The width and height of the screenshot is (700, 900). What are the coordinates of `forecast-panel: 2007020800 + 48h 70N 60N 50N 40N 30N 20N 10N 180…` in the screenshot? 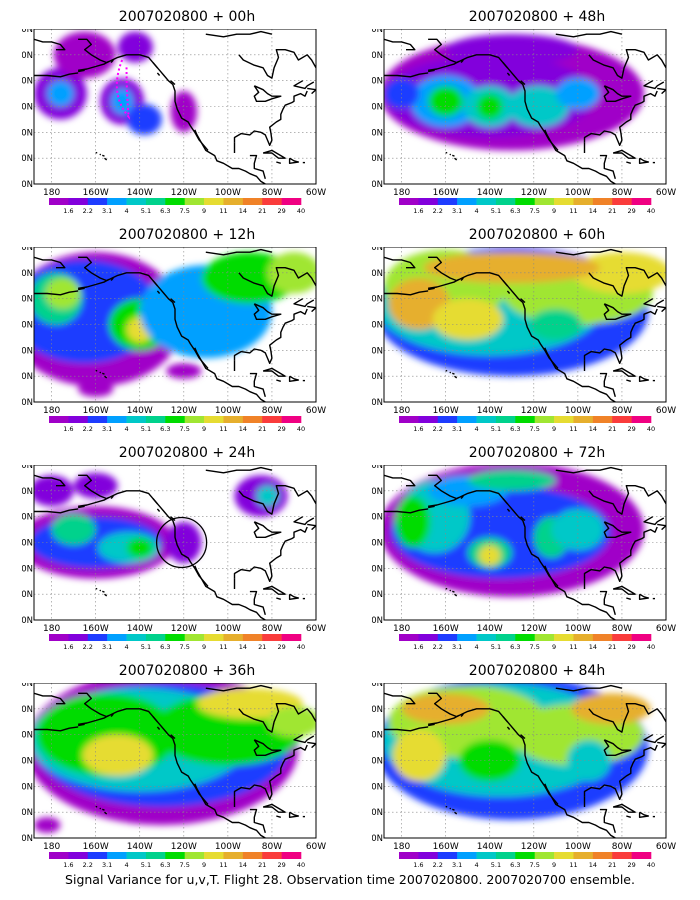 It's located at (536, 115).